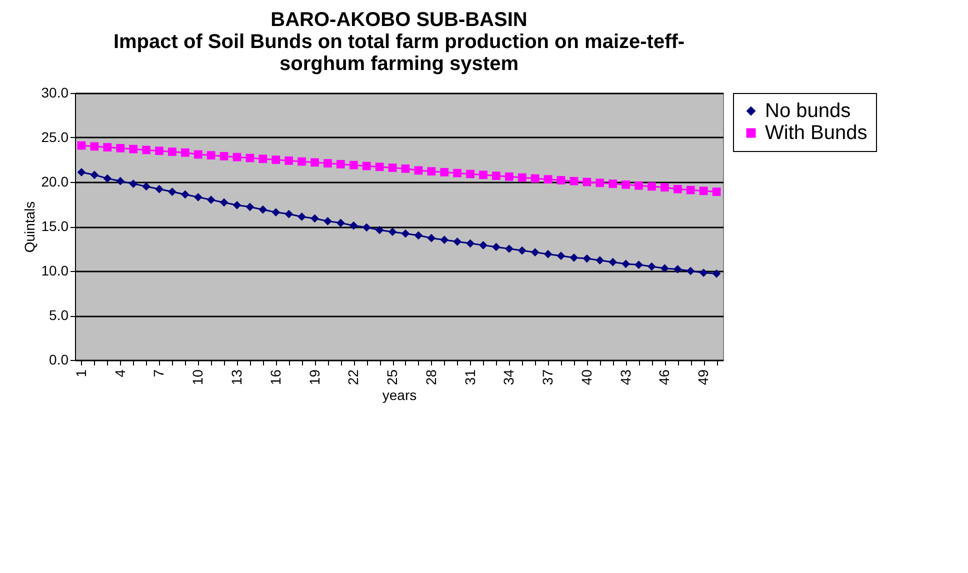  Describe the element at coordinates (55, 270) in the screenshot. I see `y-tick-label: 10.0` at that location.